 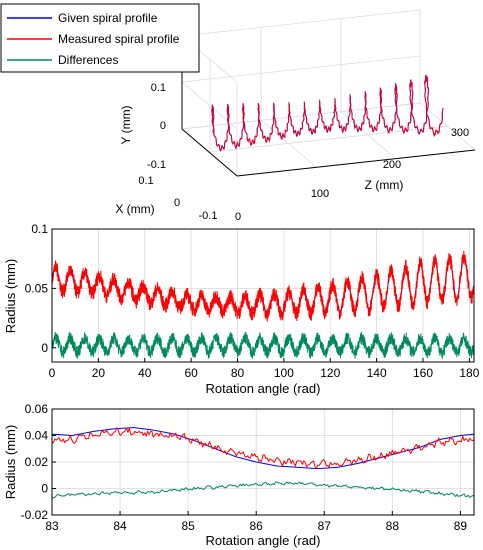 I want to click on x-tick-label: 140, so click(x=377, y=373).